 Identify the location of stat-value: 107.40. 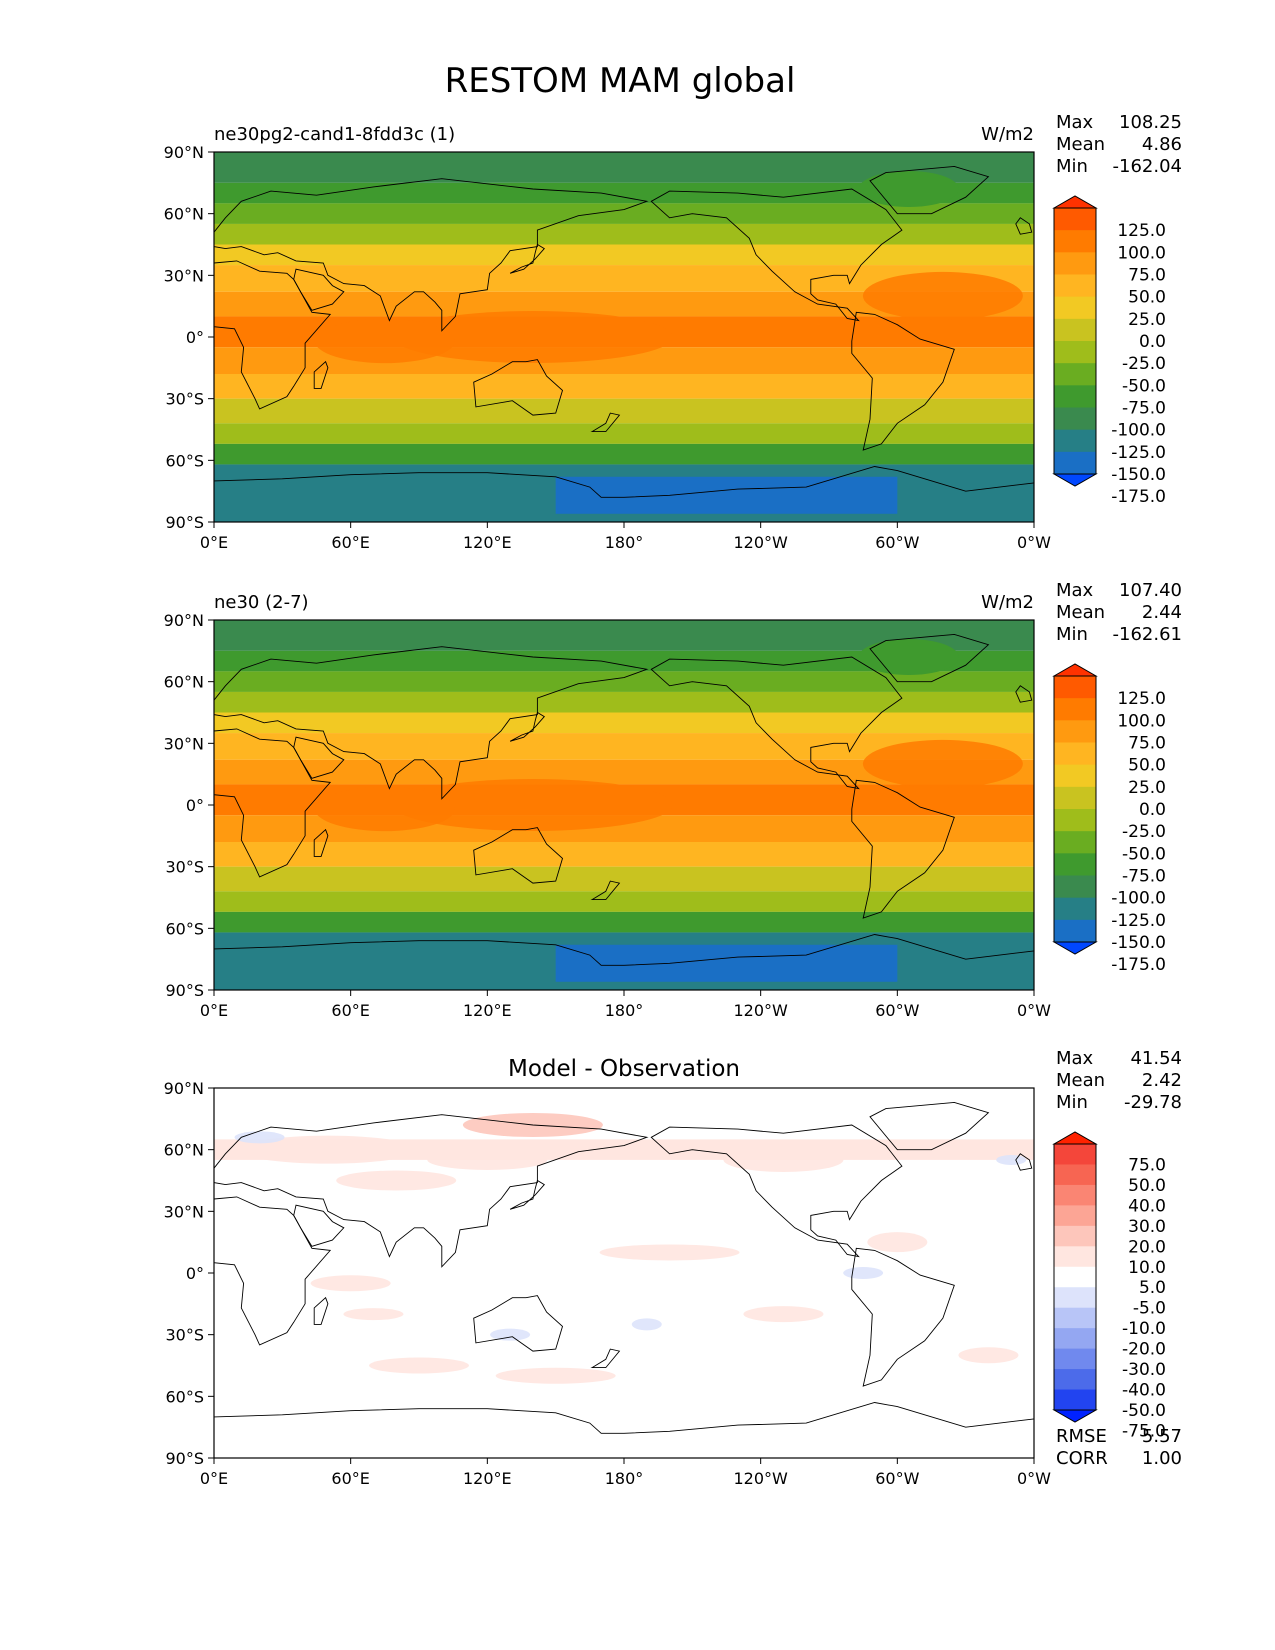
(1150, 590).